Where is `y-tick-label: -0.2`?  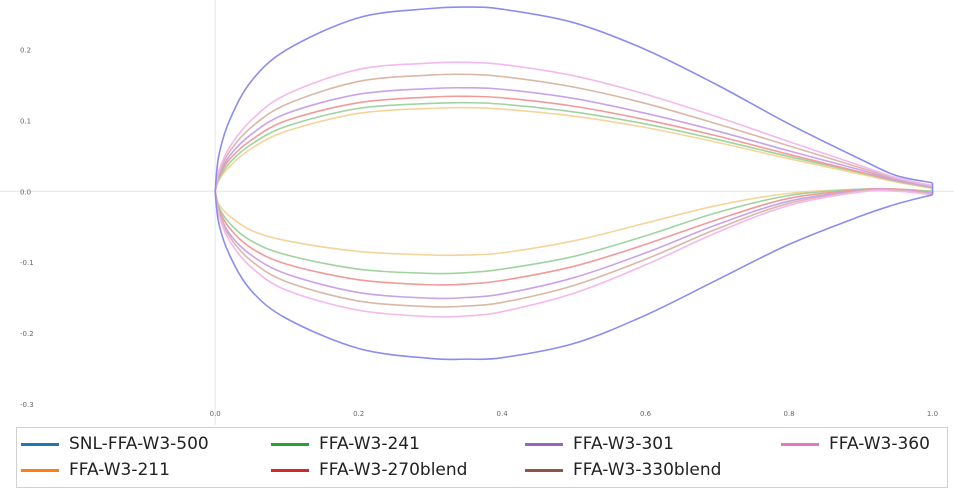
y-tick-label: -0.2 is located at coordinates (27, 334).